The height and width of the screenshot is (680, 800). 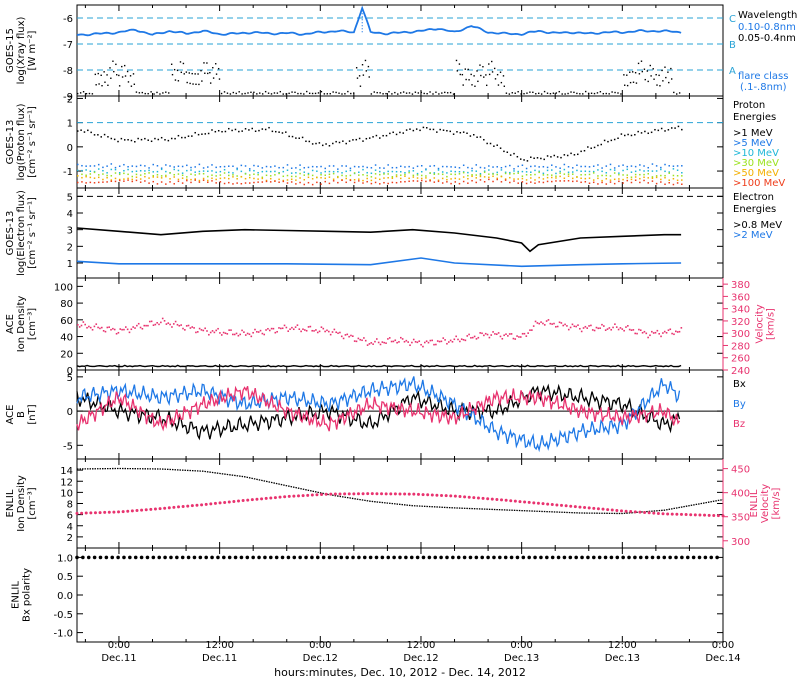 I want to click on series-line-bz, so click(x=378, y=408).